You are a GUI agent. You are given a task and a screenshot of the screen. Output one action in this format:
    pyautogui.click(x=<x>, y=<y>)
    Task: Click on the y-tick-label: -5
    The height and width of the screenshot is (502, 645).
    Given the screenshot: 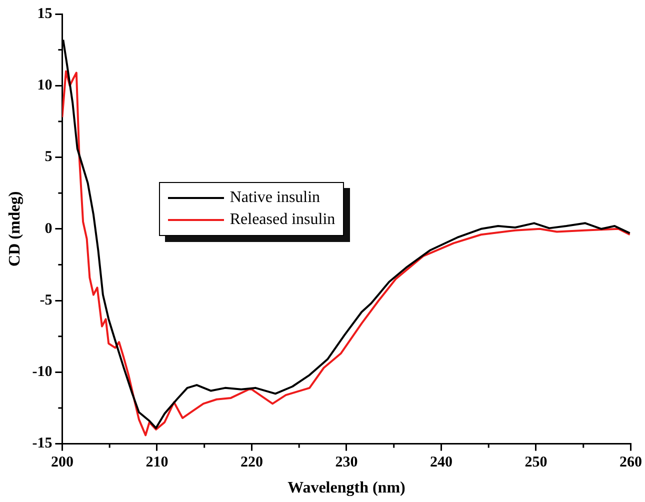 What is the action you would take?
    pyautogui.click(x=46, y=300)
    